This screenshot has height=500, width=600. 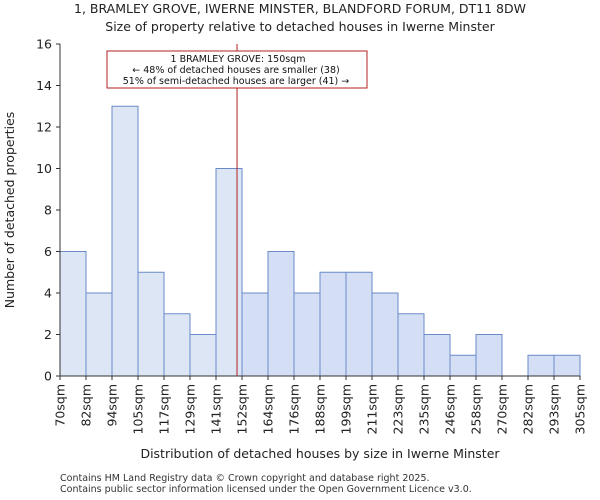 I want to click on x-tick-label: 293sqm, so click(x=554, y=409).